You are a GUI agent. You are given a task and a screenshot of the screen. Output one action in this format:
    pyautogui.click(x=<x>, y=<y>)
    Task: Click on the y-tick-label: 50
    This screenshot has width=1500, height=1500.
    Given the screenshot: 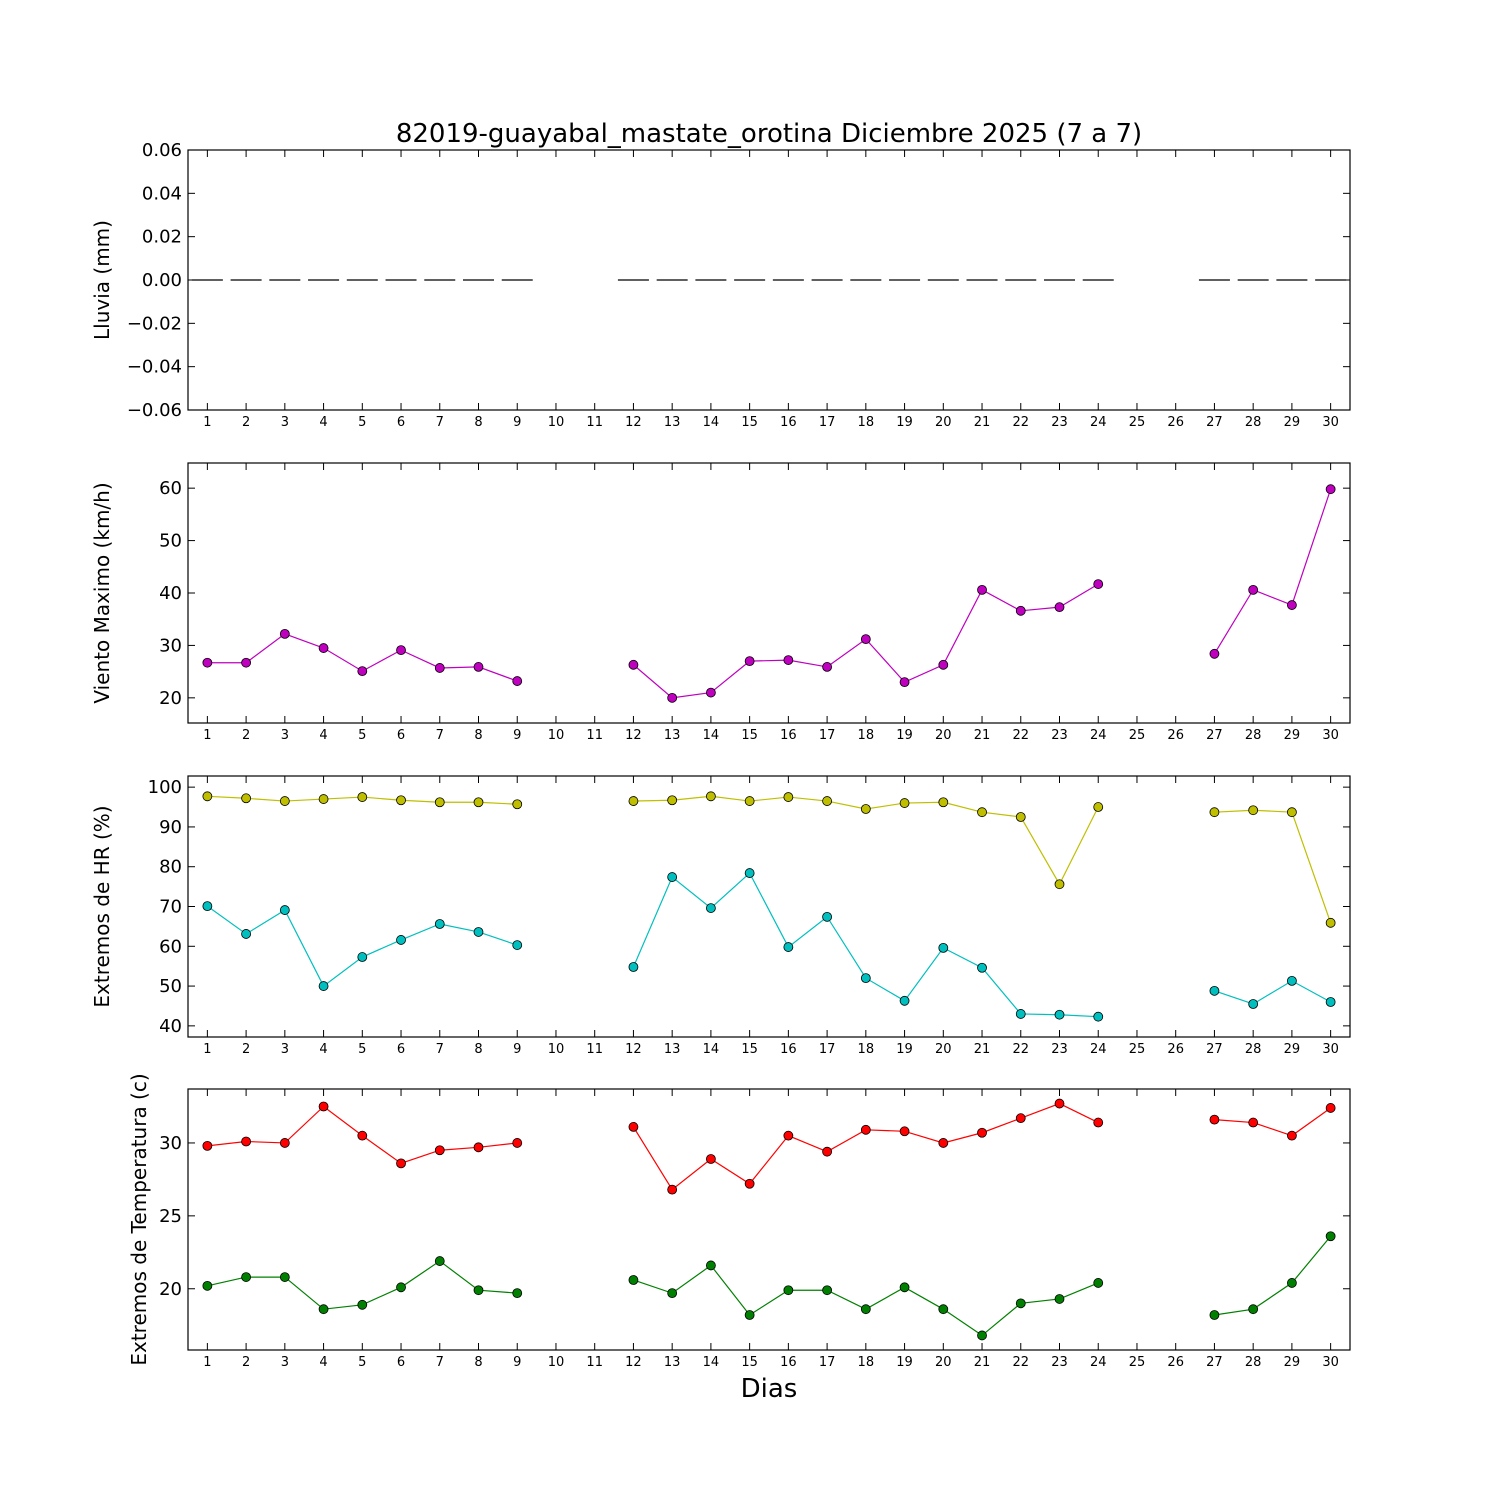 What is the action you would take?
    pyautogui.click(x=170, y=541)
    